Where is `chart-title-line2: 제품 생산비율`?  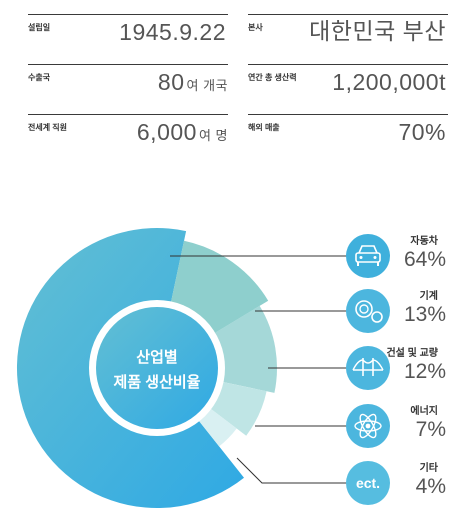 chart-title-line2: 제품 생산비율 is located at coordinates (157, 382).